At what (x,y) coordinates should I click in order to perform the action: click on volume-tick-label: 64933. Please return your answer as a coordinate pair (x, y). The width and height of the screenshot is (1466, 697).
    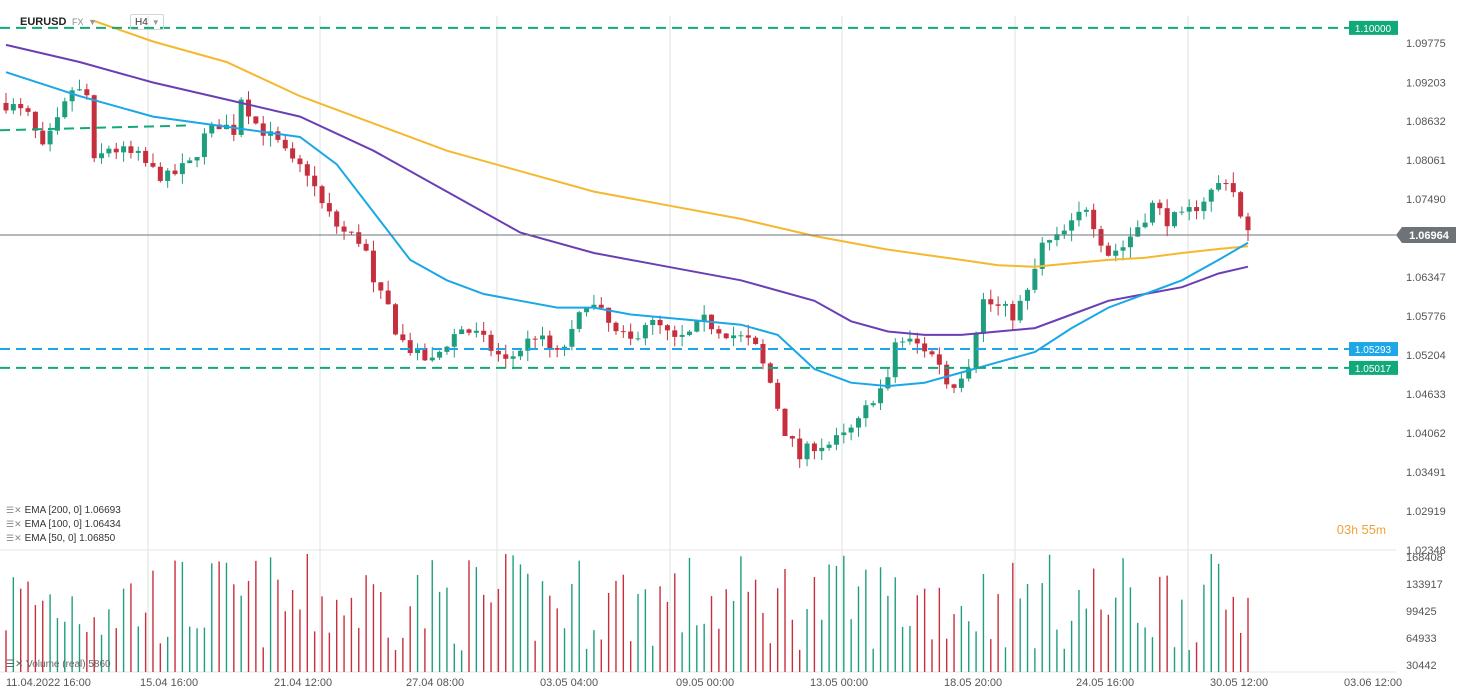
    Looking at the image, I should click on (1421, 639).